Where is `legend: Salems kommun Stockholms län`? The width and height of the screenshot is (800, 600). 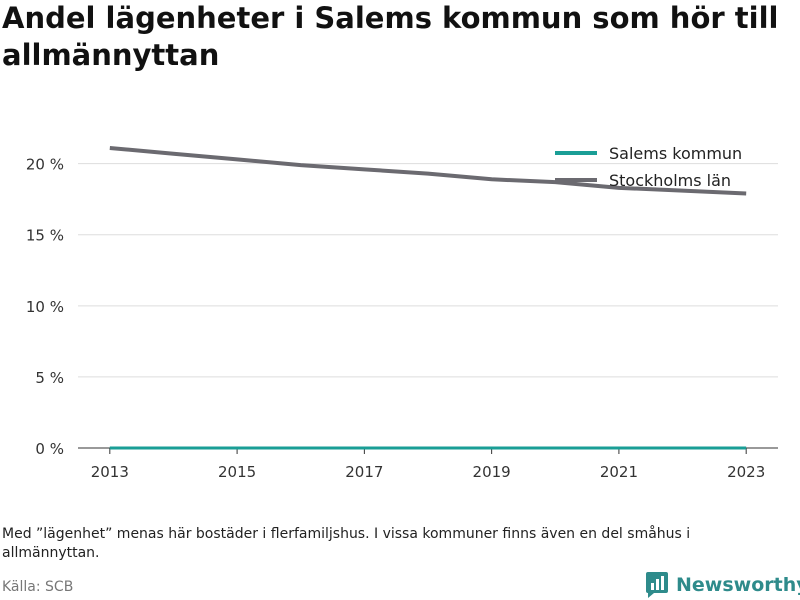
legend: Salems kommun Stockholms län is located at coordinates (648, 167).